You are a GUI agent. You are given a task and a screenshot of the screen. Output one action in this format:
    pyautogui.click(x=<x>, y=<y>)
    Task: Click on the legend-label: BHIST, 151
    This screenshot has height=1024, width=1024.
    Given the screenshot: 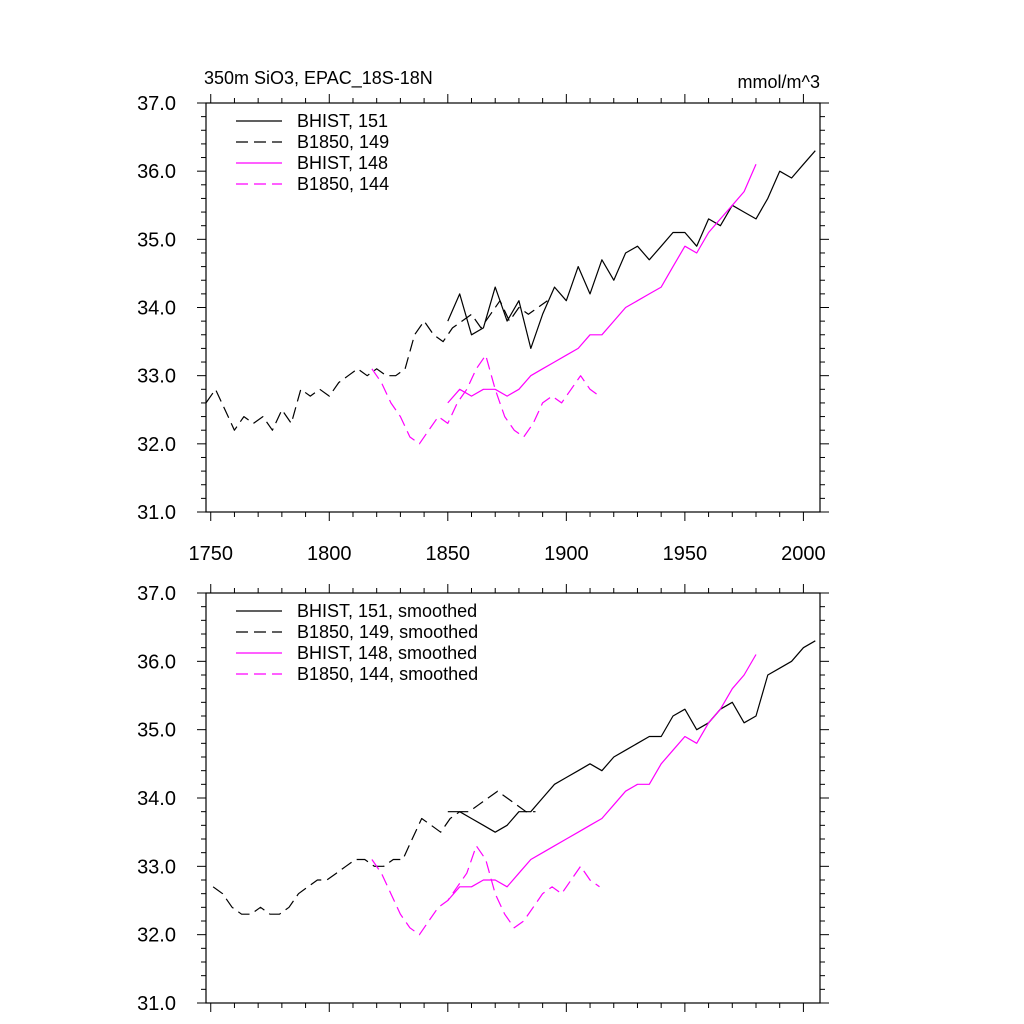 What is the action you would take?
    pyautogui.click(x=342, y=121)
    